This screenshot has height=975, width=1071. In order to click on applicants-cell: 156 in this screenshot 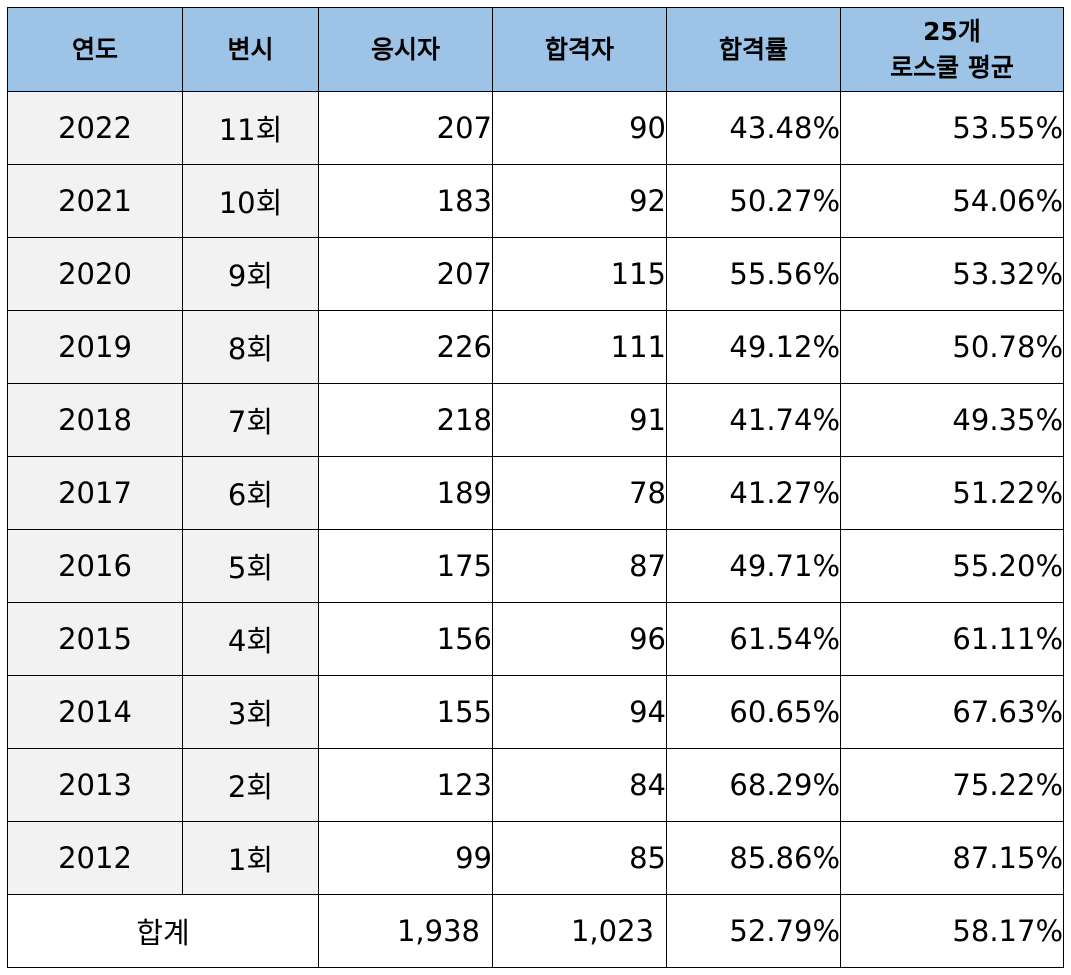, I will do `click(405, 639)`.